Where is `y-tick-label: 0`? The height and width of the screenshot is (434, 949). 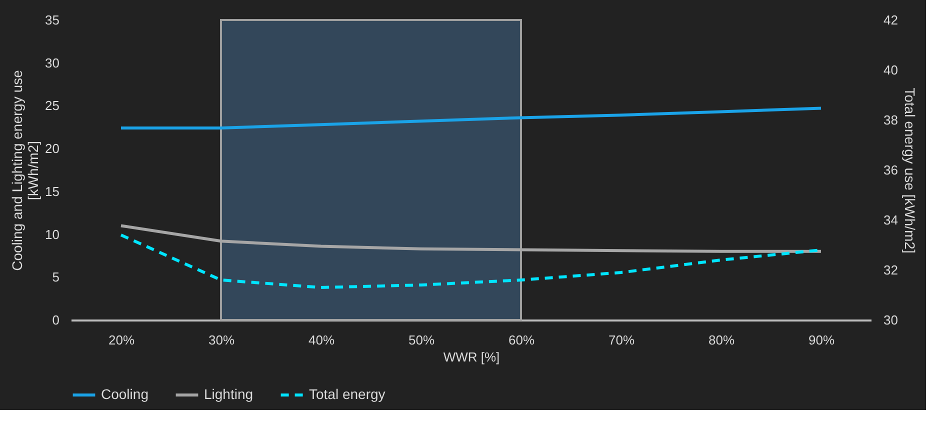 y-tick-label: 0 is located at coordinates (56, 320).